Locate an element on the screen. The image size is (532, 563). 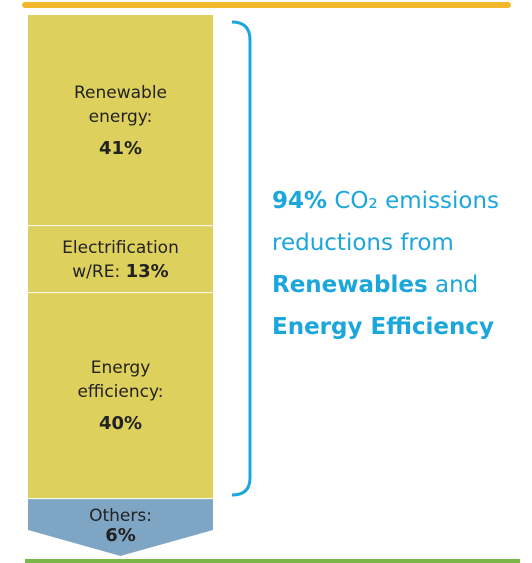
annotation-line: reductions from is located at coordinates (402, 243).